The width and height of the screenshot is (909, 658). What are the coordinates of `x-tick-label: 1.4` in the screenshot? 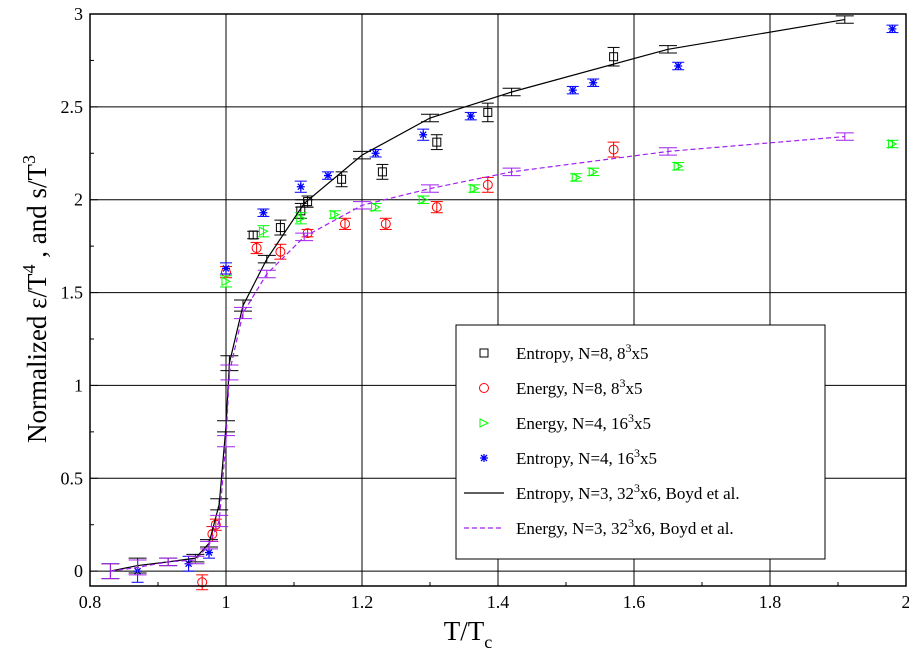 It's located at (498, 602).